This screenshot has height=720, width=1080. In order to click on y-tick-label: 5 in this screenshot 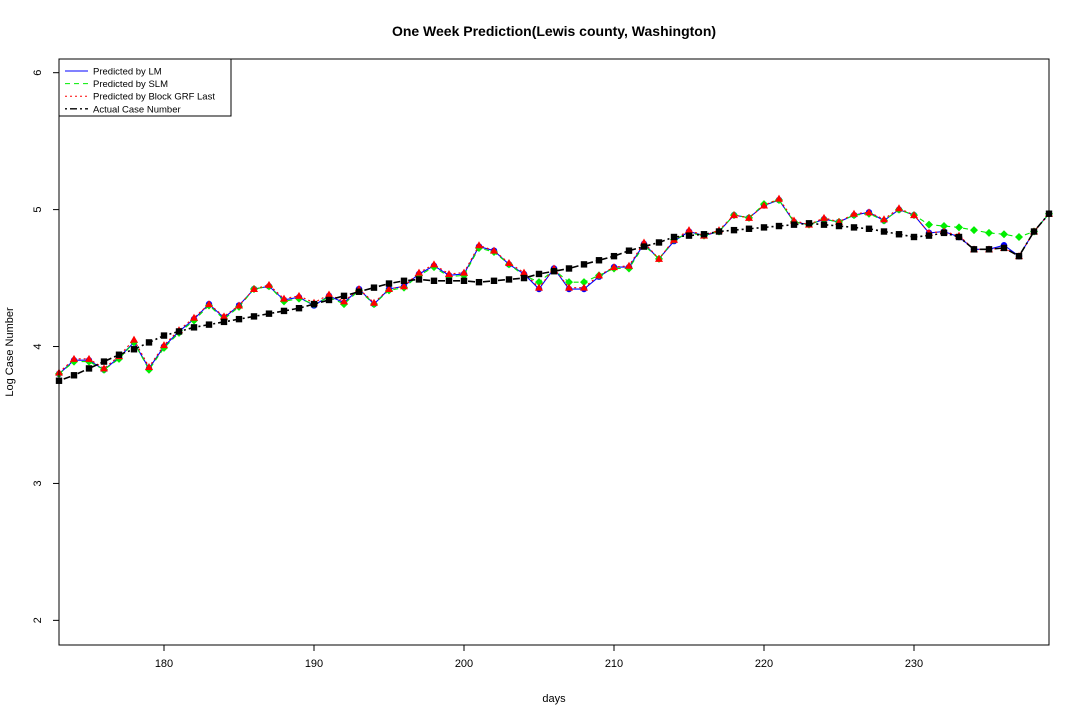, I will do `click(38, 210)`.